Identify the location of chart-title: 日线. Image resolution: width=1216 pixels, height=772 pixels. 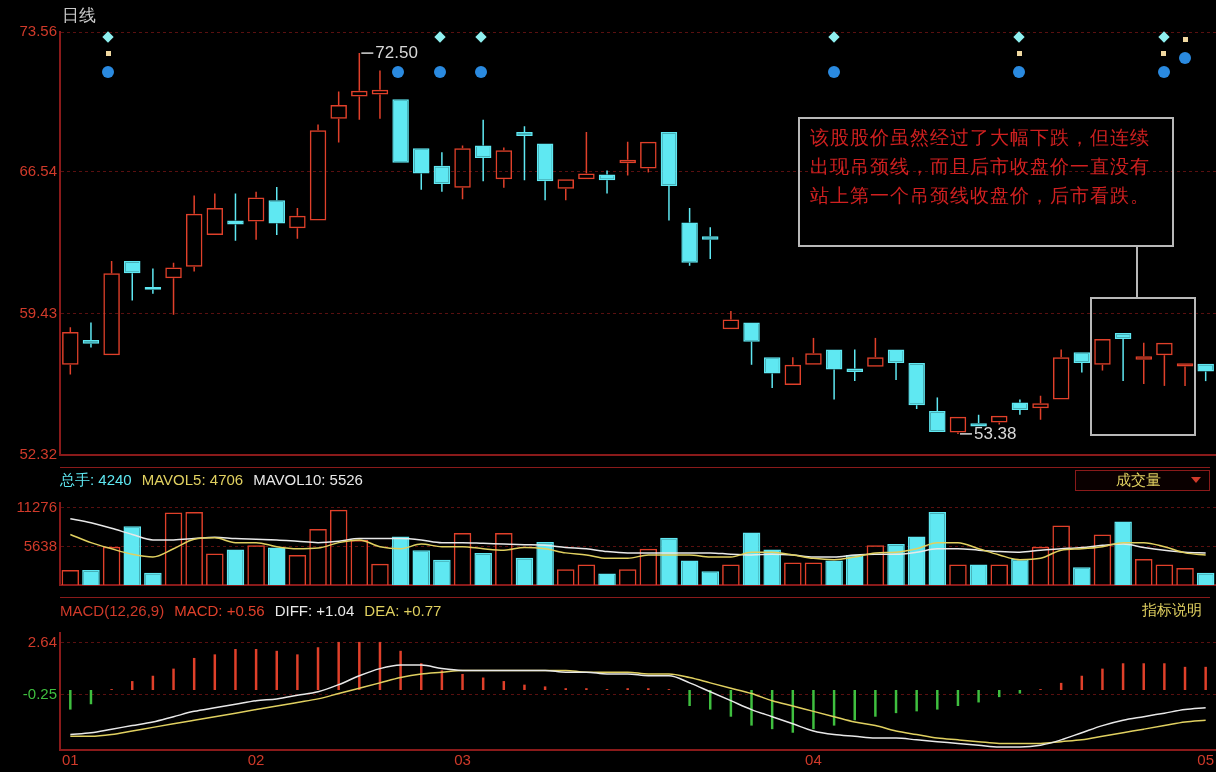
(79, 16).